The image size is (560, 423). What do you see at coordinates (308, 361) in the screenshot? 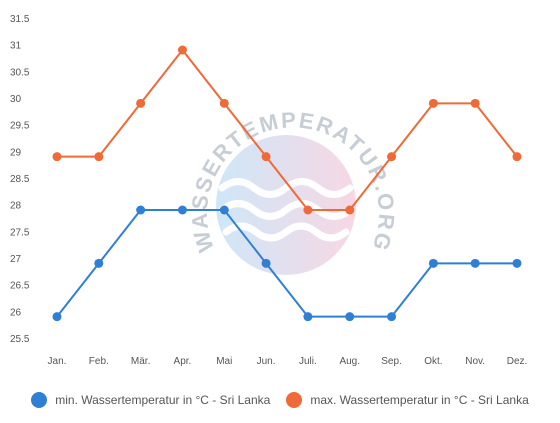
I see `x-tick-label: Juli.` at bounding box center [308, 361].